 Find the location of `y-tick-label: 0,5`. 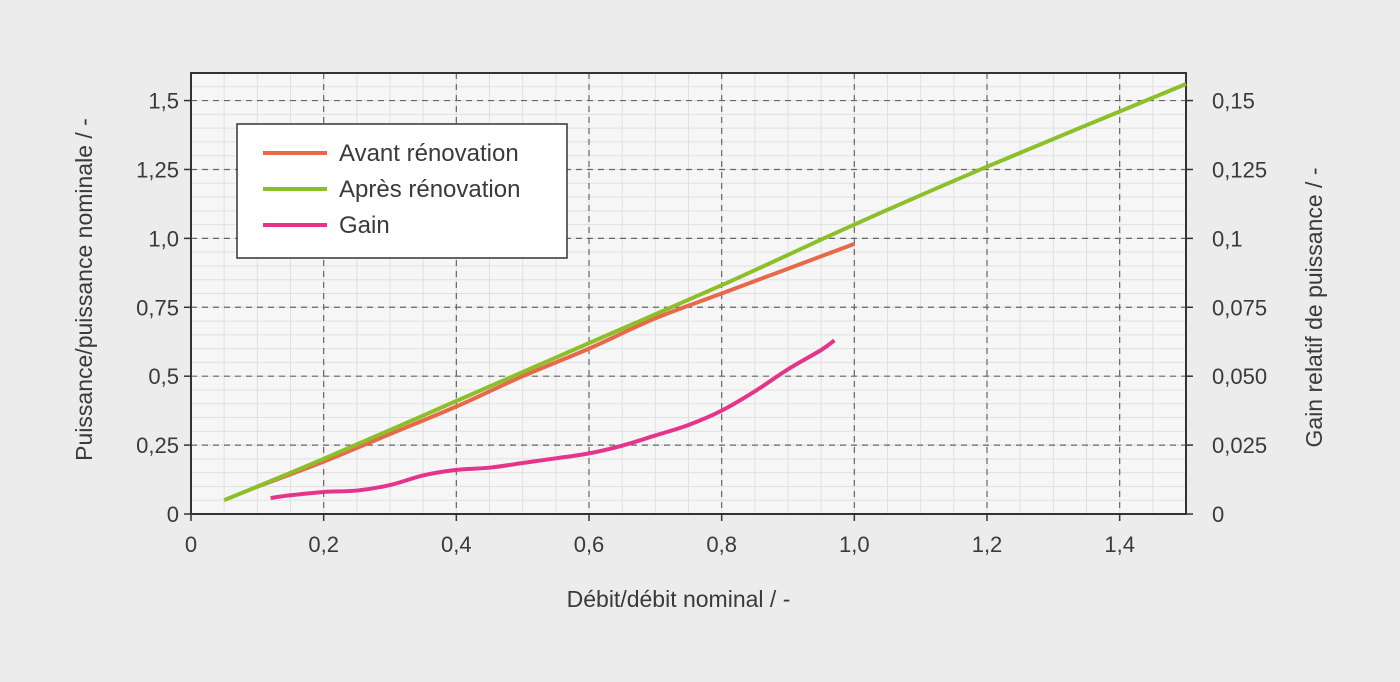

y-tick-label: 0,5 is located at coordinates (163, 376).